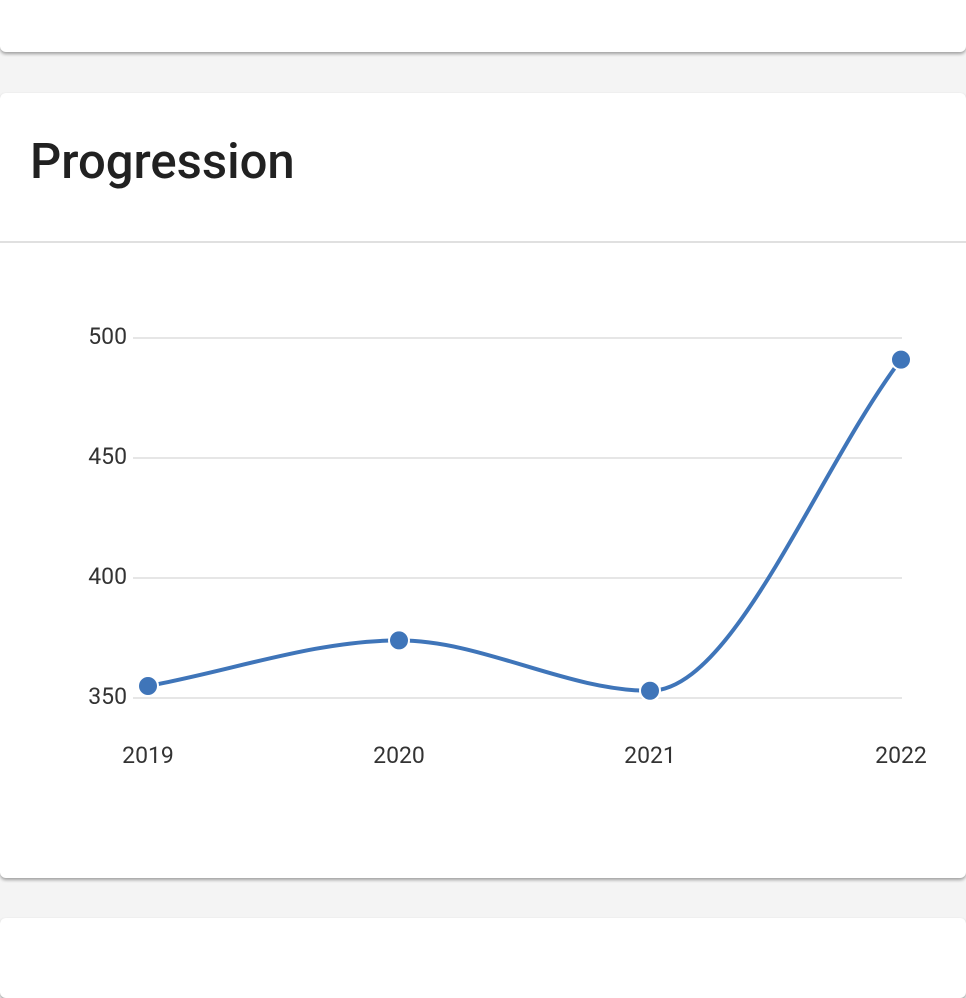 The image size is (966, 998). Describe the element at coordinates (483, 26) in the screenshot. I see `card` at that location.